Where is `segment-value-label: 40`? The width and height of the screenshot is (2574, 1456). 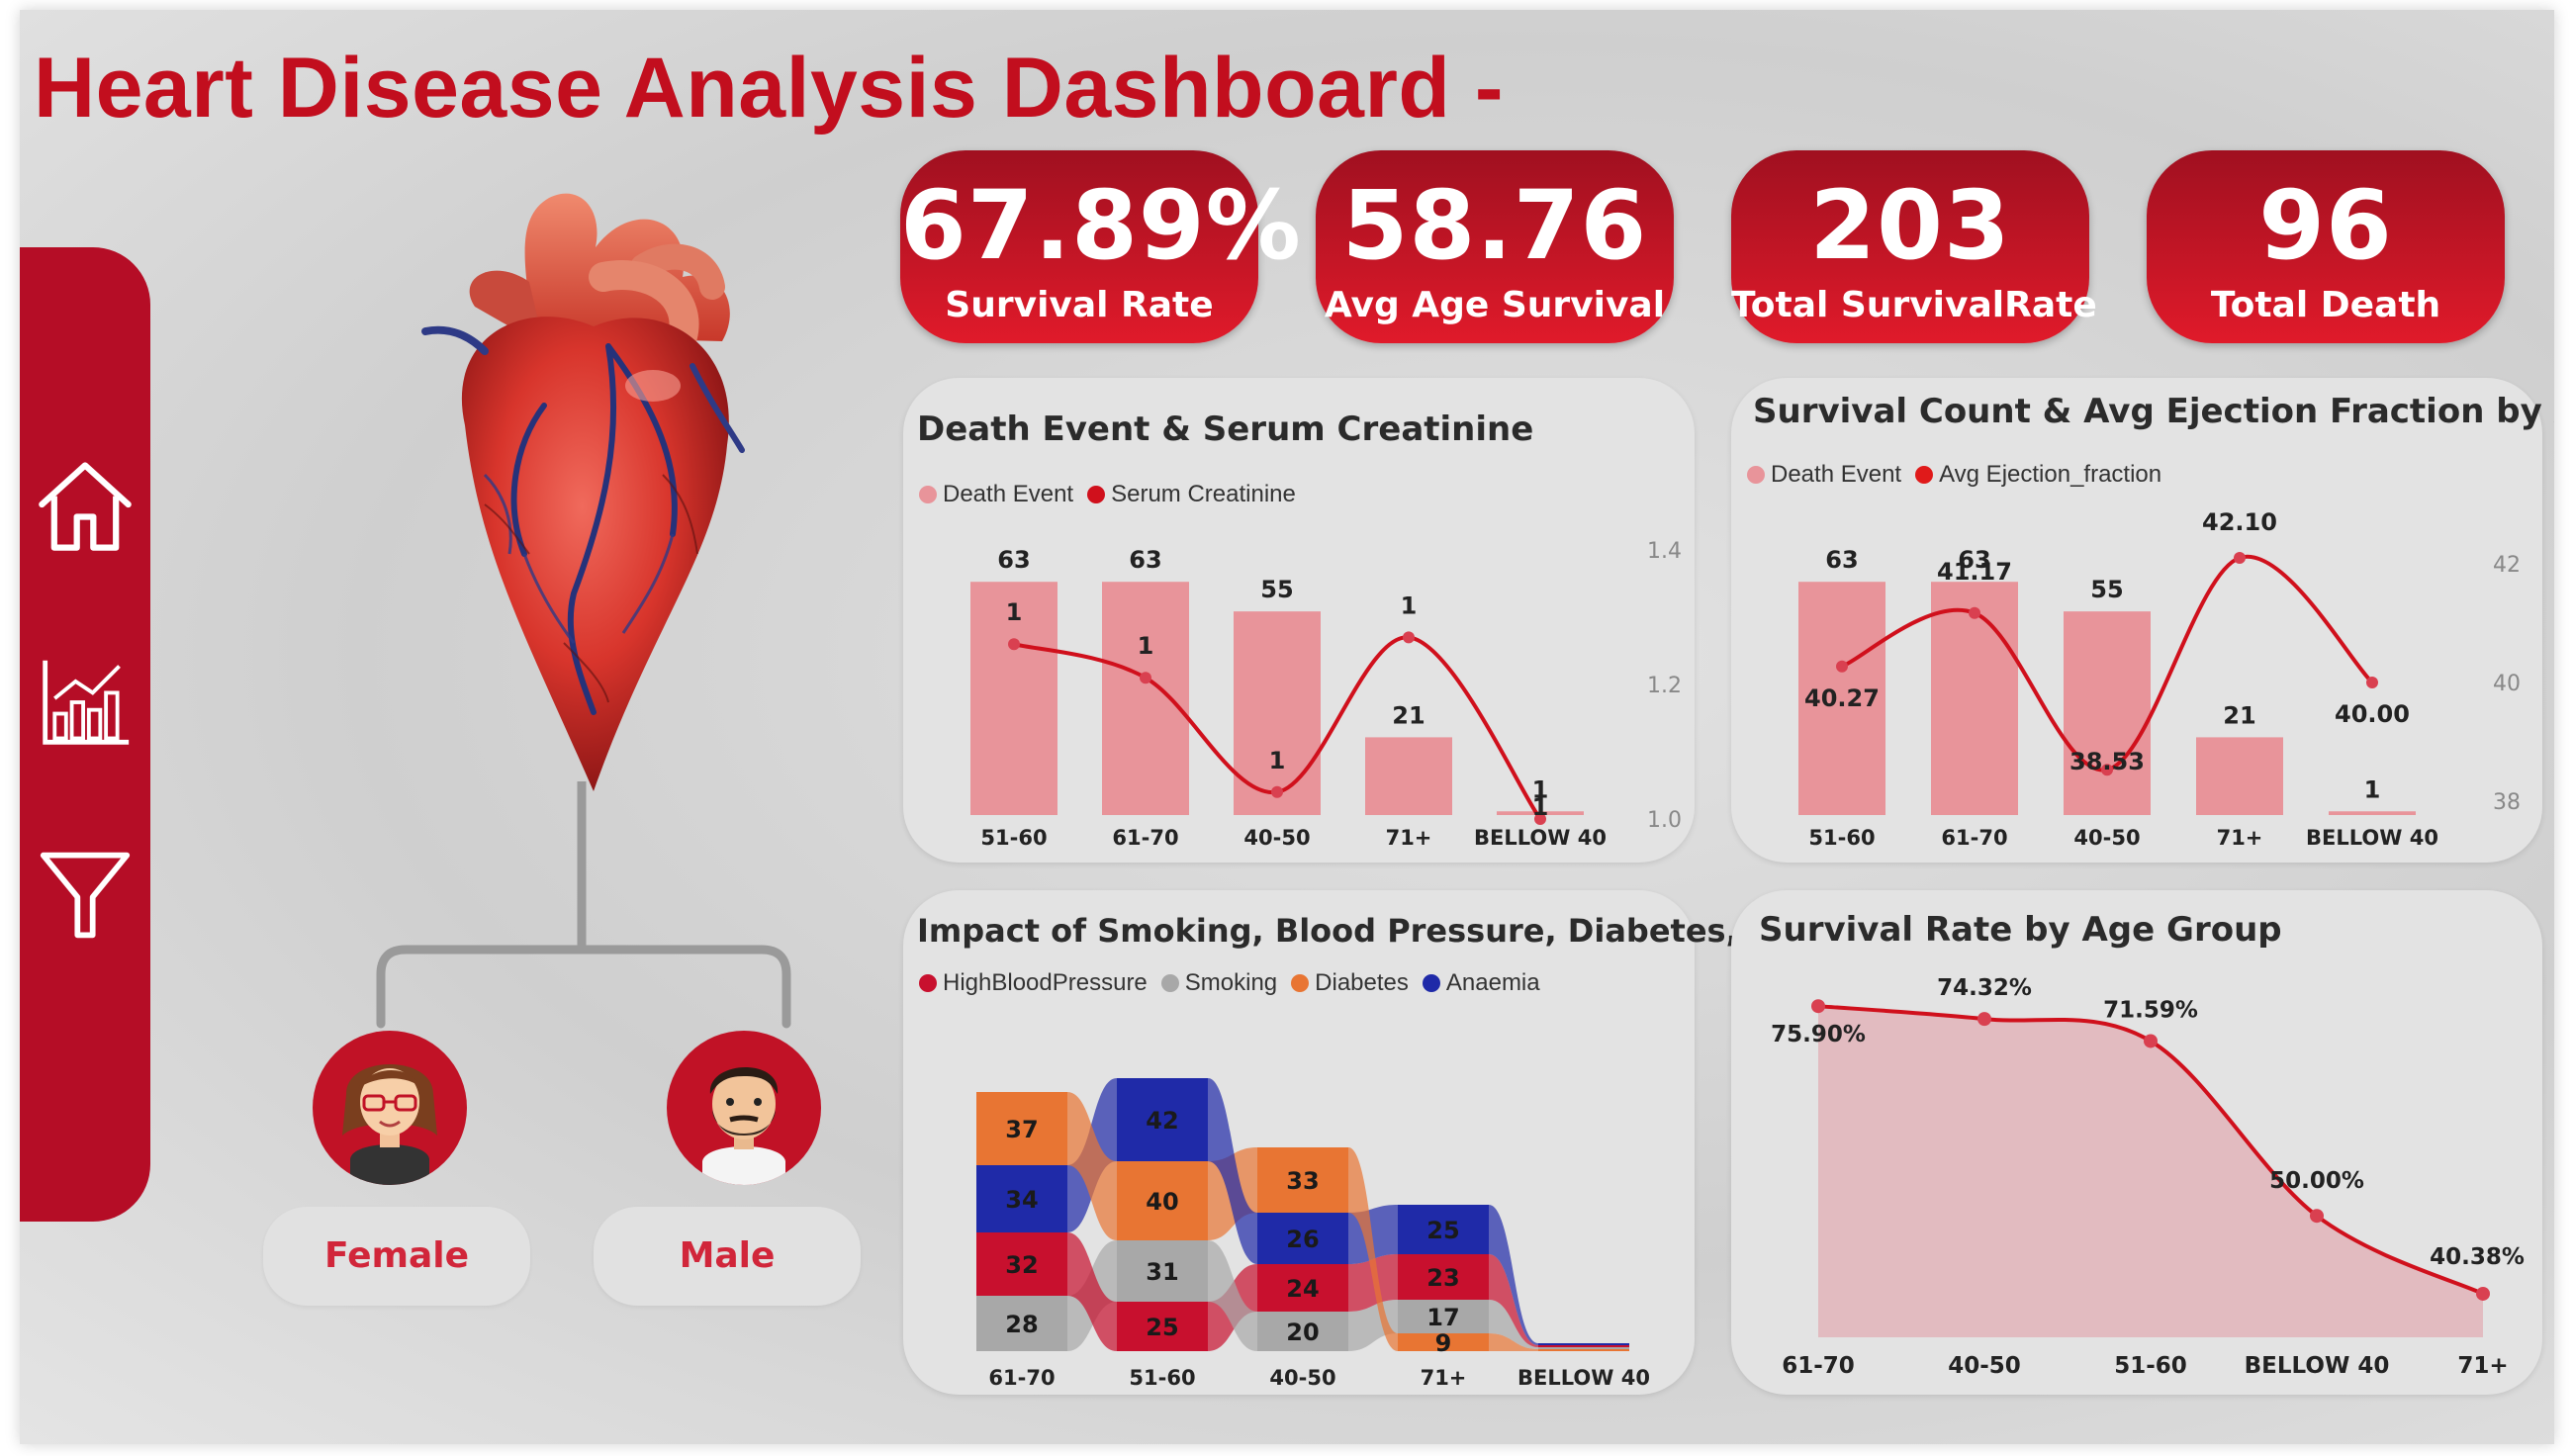
segment-value-label: 40 is located at coordinates (1162, 1202).